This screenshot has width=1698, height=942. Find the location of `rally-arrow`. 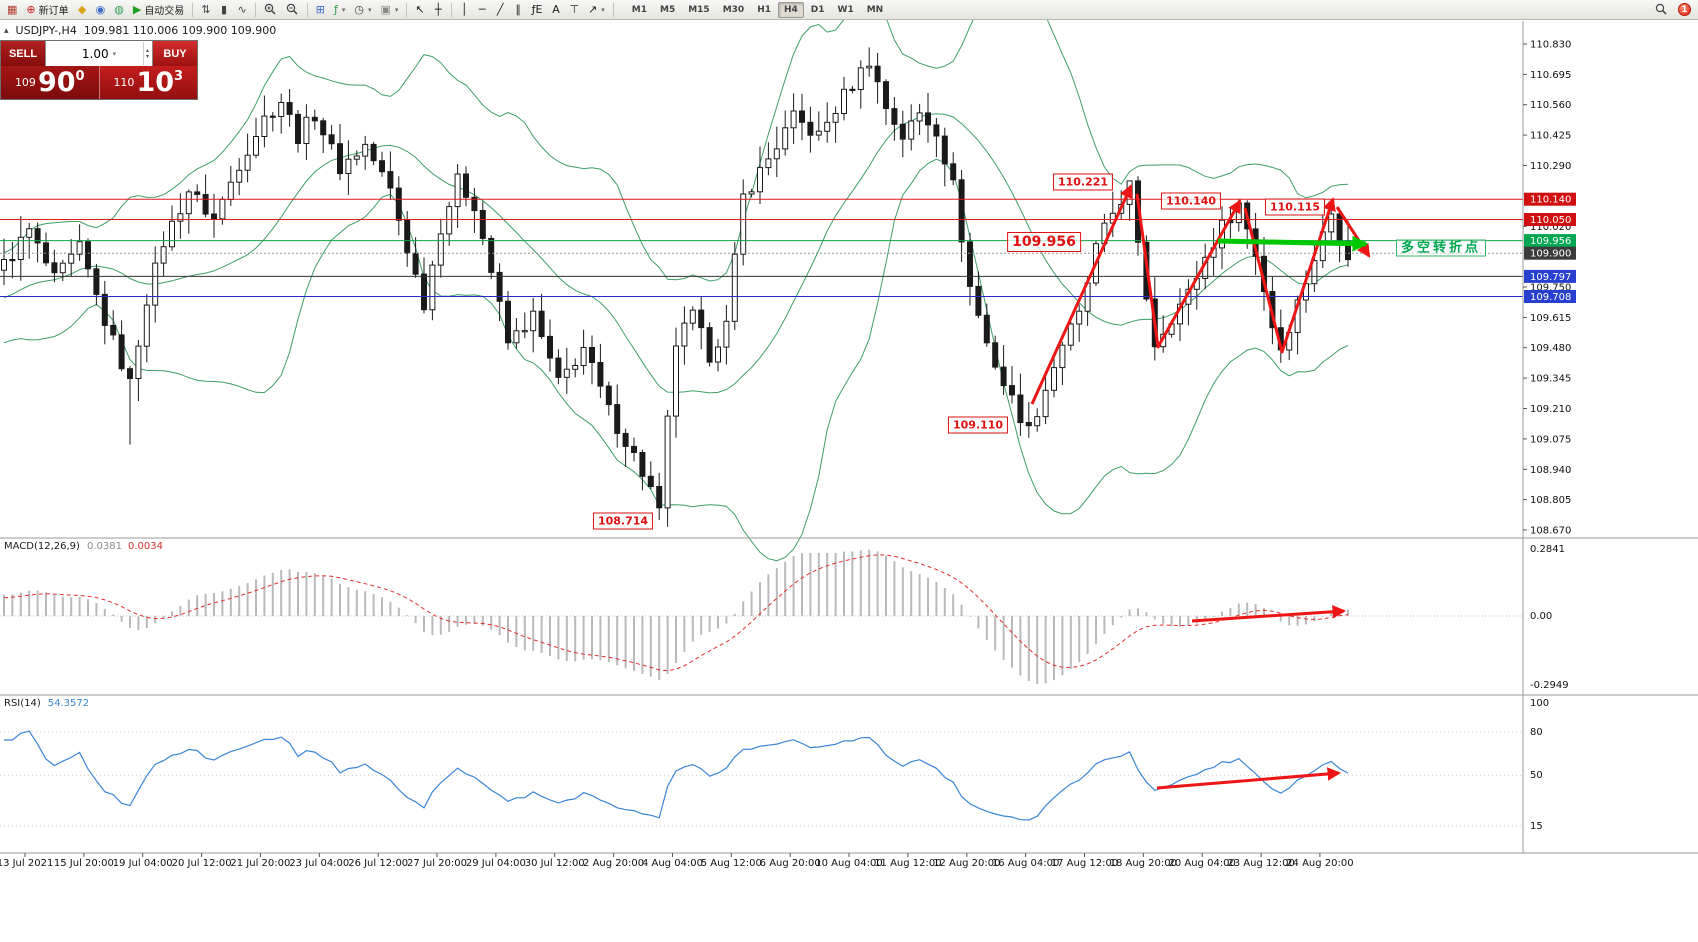

rally-arrow is located at coordinates (1081, 294).